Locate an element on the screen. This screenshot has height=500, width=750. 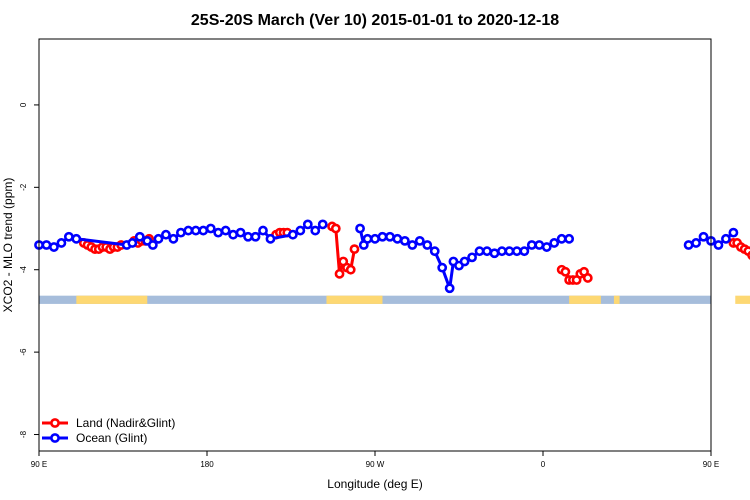
x-tick-label-2: 90 W is located at coordinates (375, 464).